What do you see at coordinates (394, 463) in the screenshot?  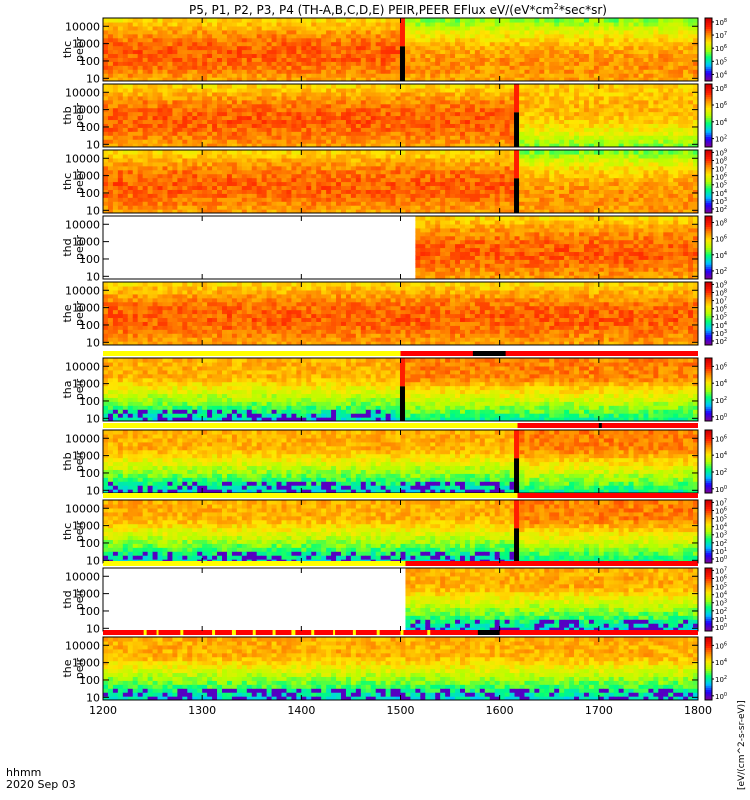 I see `panel-thb-peir: 10 100 1000 10000 thbpeir 10⁶ 10⁴ 10² 100` at bounding box center [394, 463].